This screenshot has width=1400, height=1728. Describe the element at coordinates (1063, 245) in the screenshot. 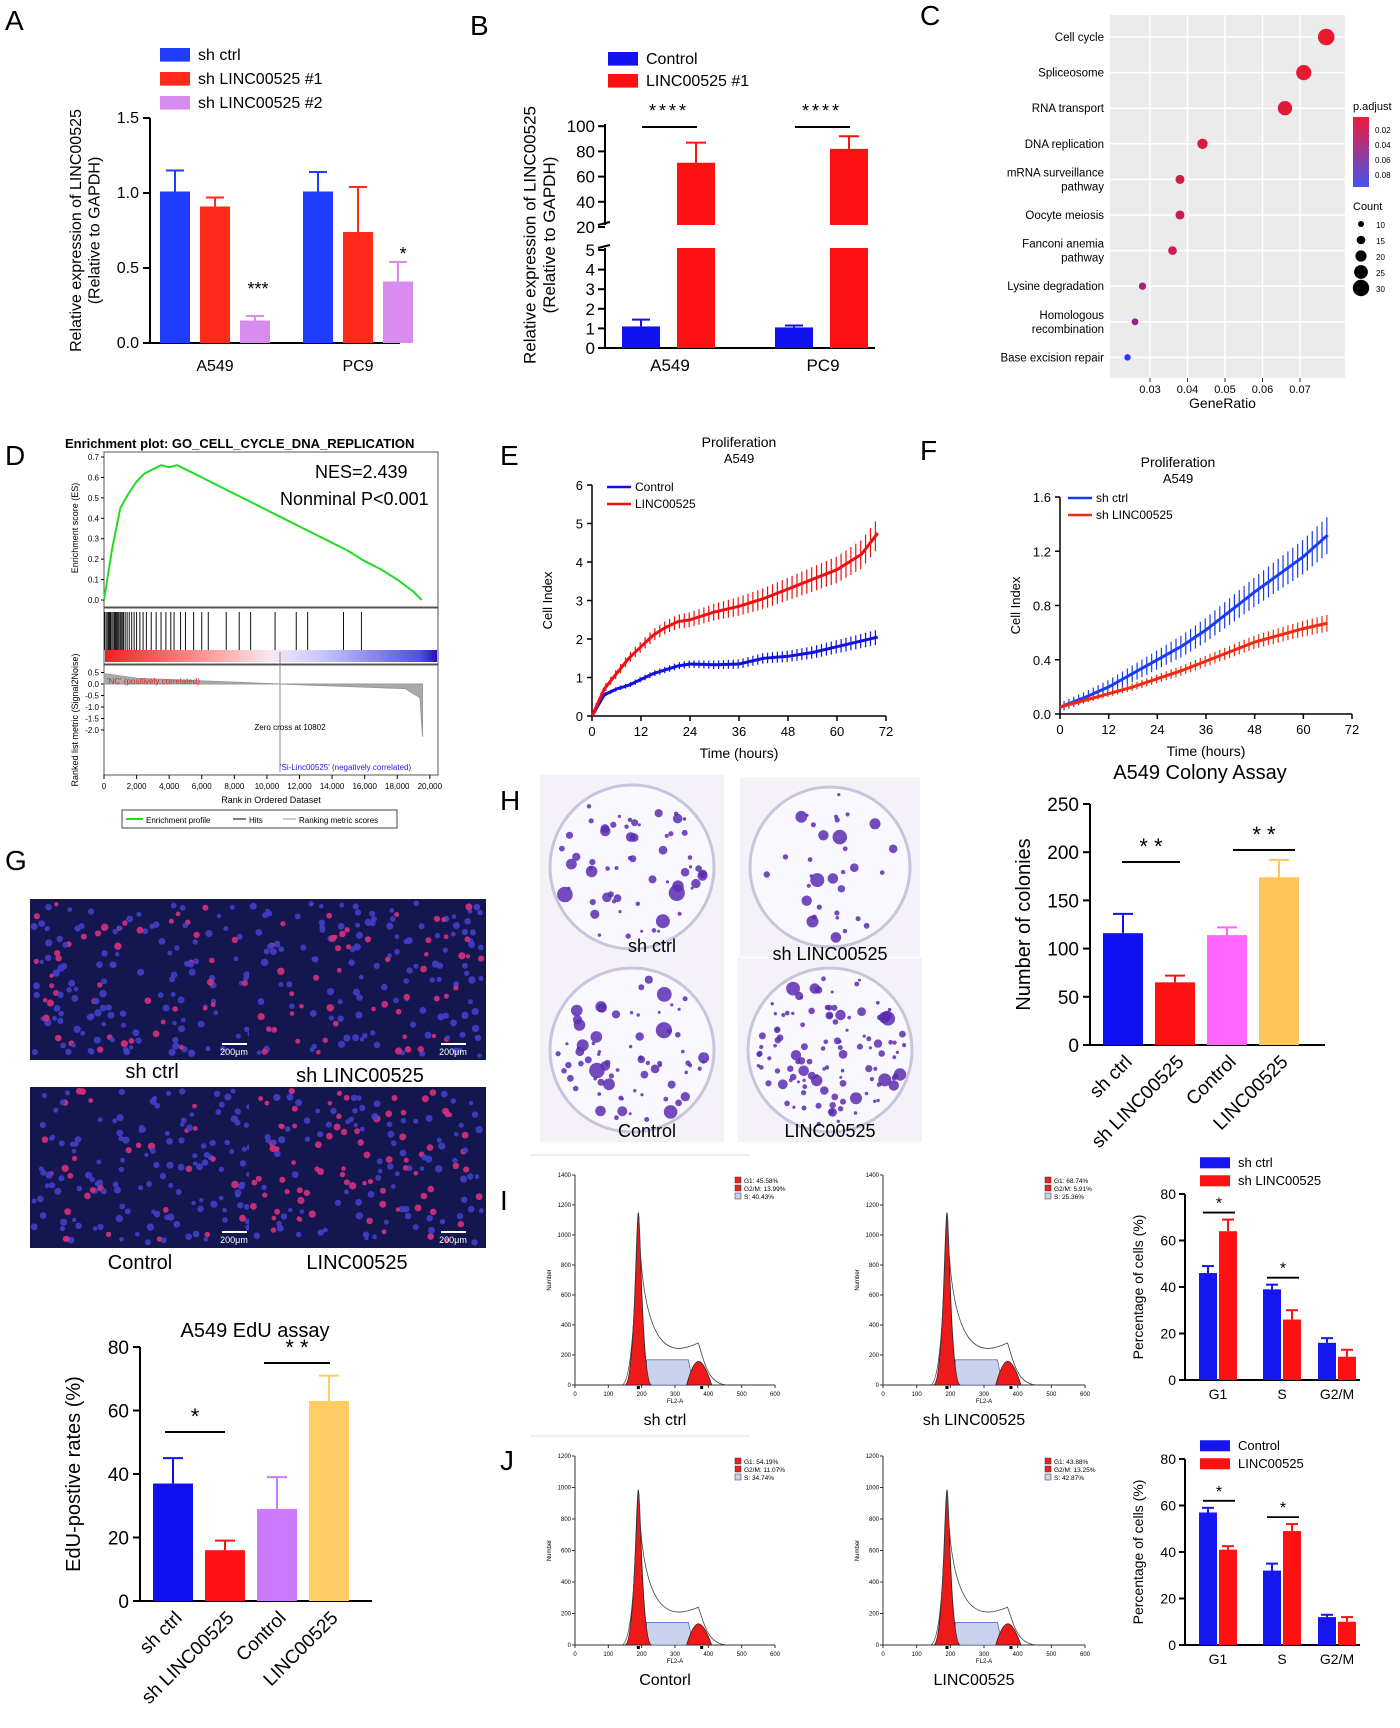

I see `category-label: Fanconi anemia` at that location.